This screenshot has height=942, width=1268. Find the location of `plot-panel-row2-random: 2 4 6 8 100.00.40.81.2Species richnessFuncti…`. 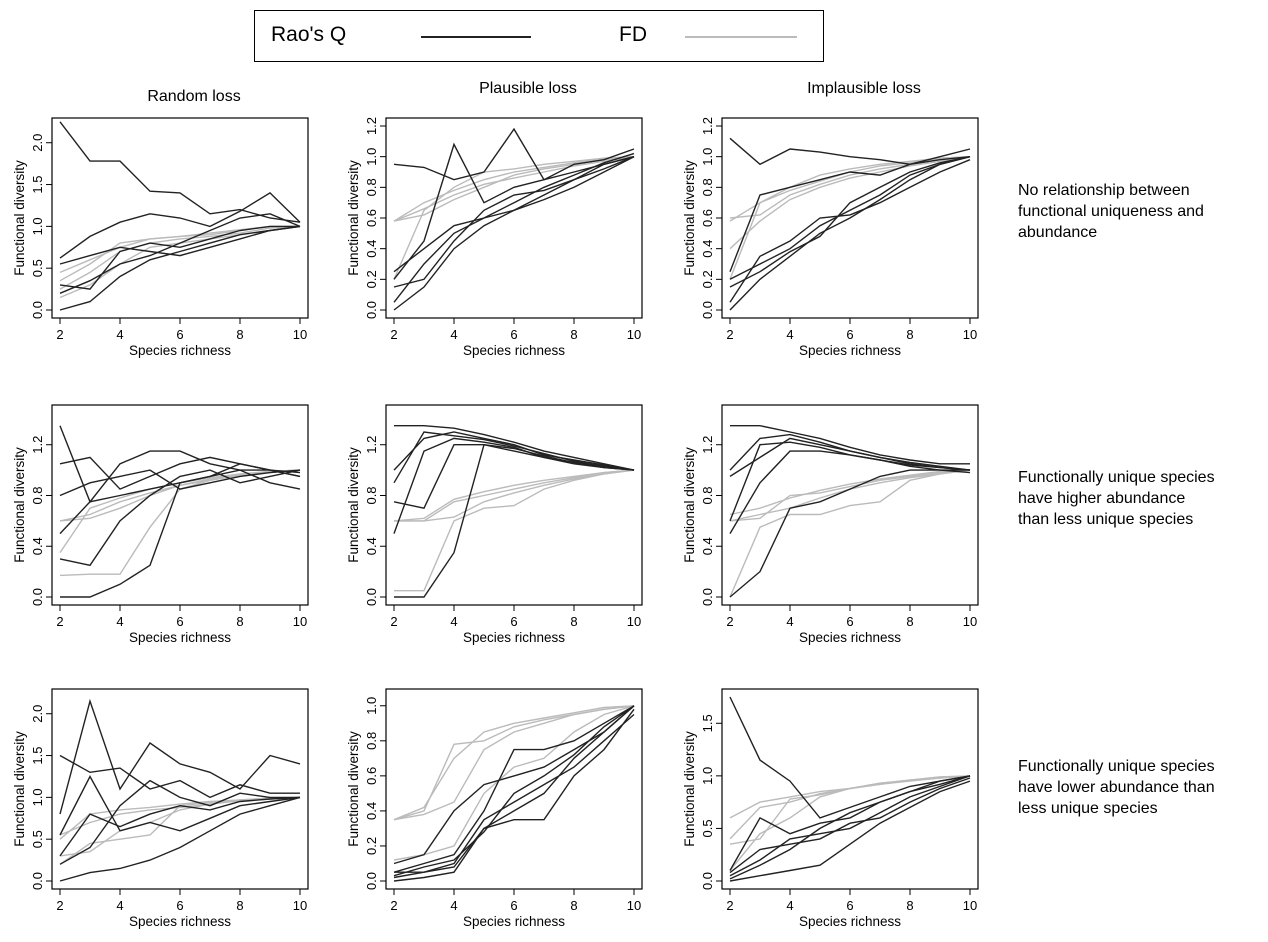

plot-panel-row2-random: 2 4 6 8 100.00.40.81.2Species richnessFuncti… is located at coordinates (160, 525).